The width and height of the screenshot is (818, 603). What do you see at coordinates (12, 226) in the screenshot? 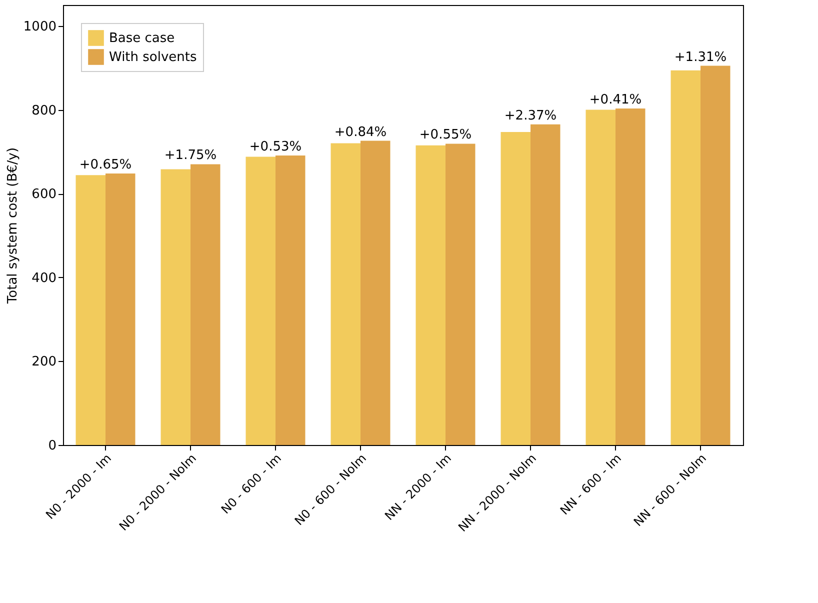
I see `y-axis-title: Total system cost (B€/y)` at bounding box center [12, 226].